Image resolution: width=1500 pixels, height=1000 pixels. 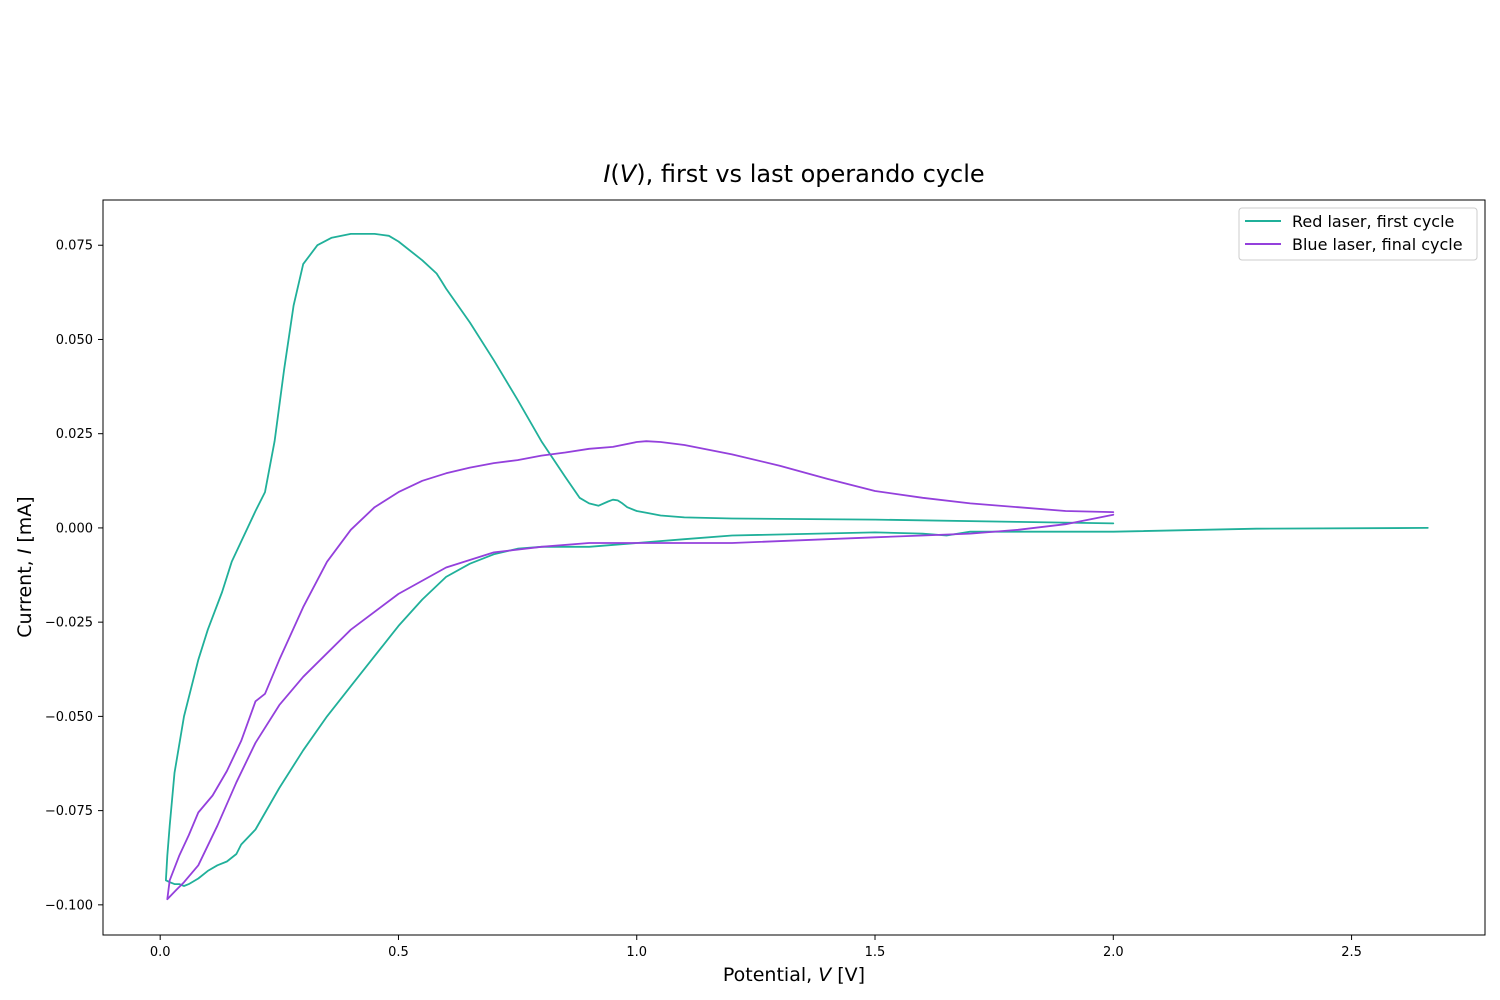 I want to click on chart-title: I(V), first vs last operando cycle, so click(x=793, y=174).